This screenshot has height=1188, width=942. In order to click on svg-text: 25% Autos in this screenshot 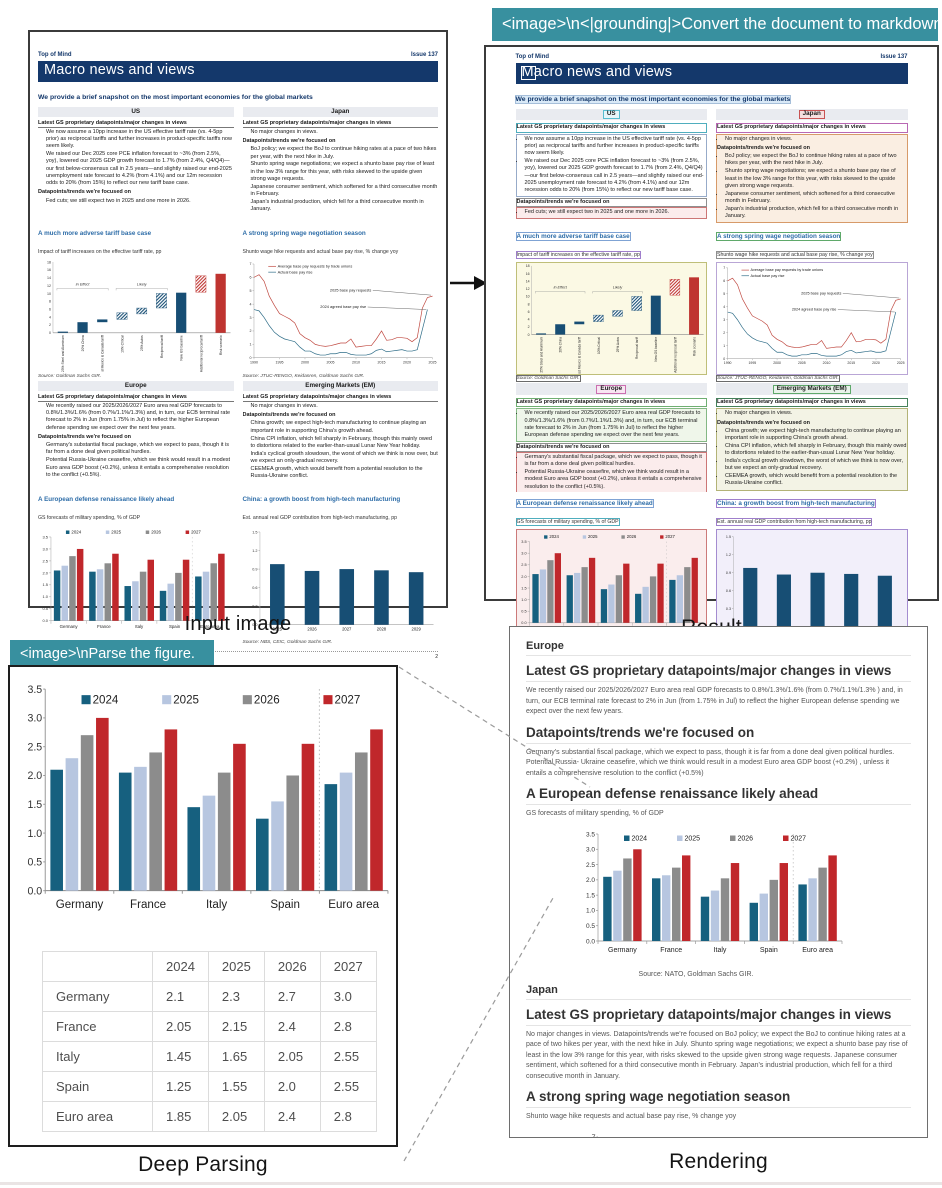, I will do `click(142, 342)`.